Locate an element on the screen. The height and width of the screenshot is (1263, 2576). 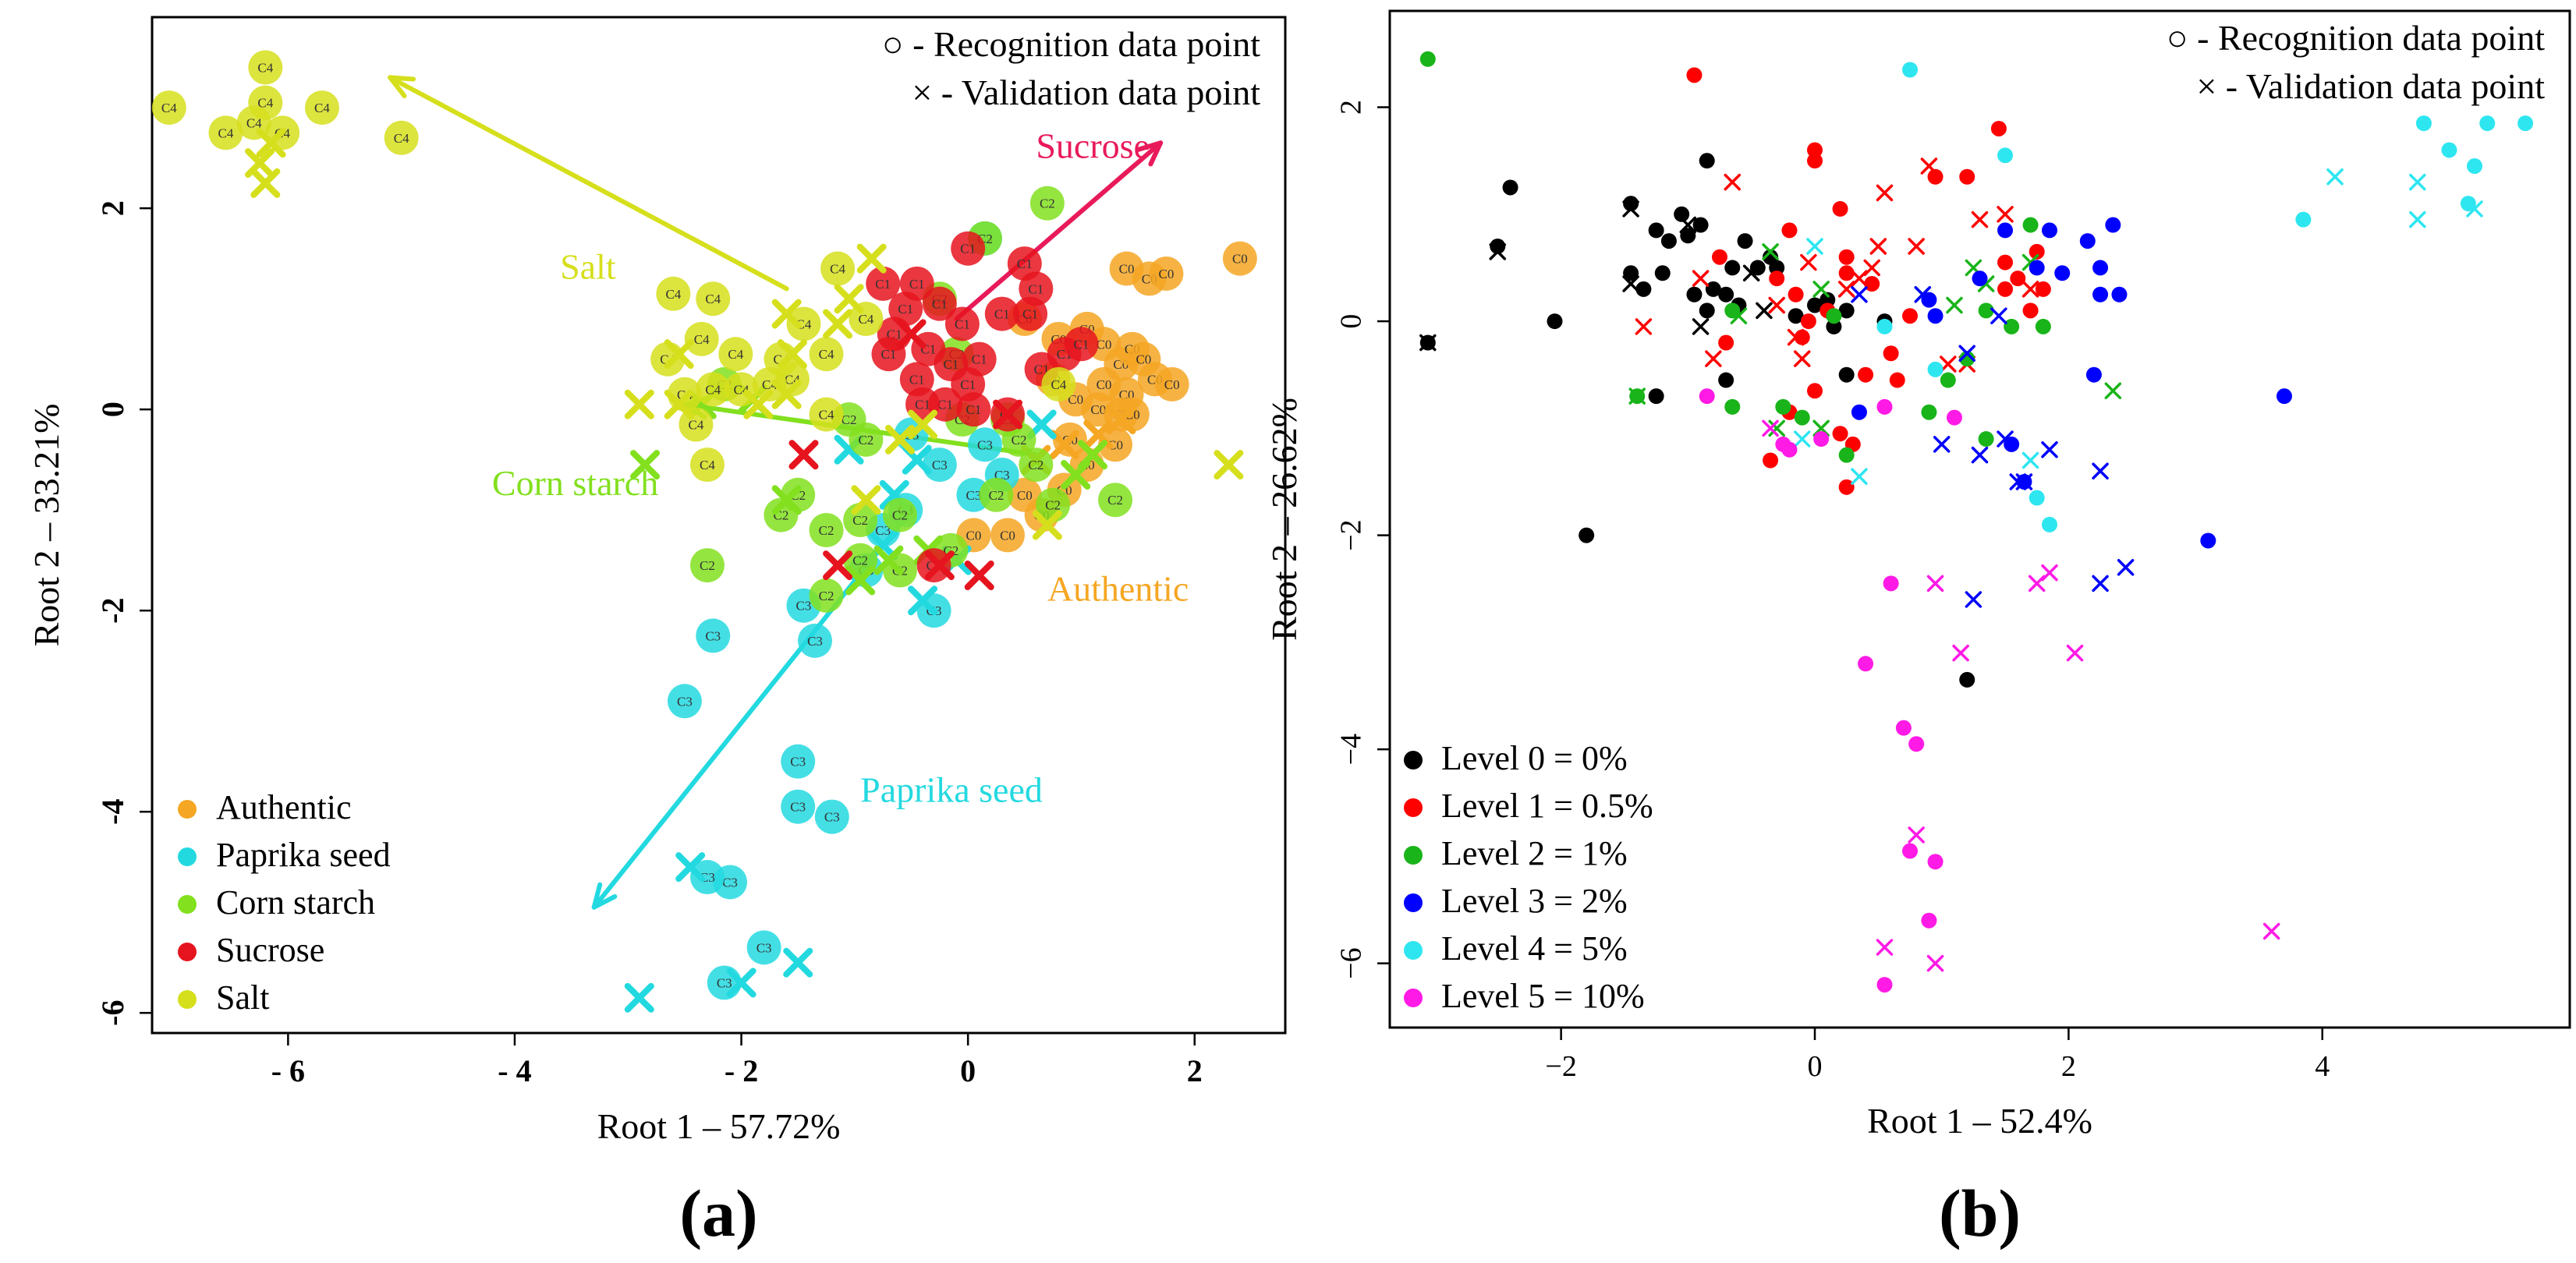
recognition-point: C3 is located at coordinates (798, 806).